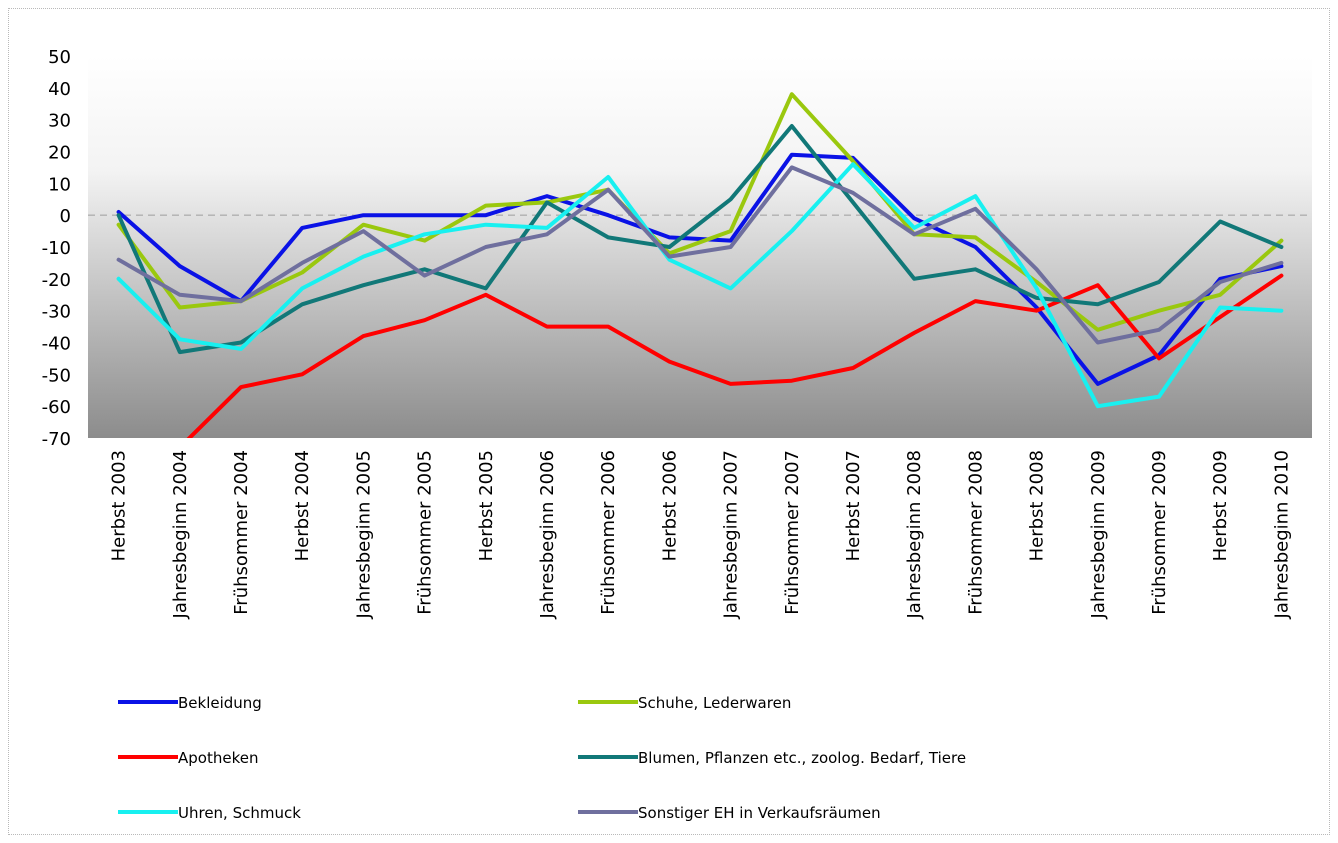  What do you see at coordinates (180, 534) in the screenshot?
I see `x-tick-label: Jahresbeginn 2004` at bounding box center [180, 534].